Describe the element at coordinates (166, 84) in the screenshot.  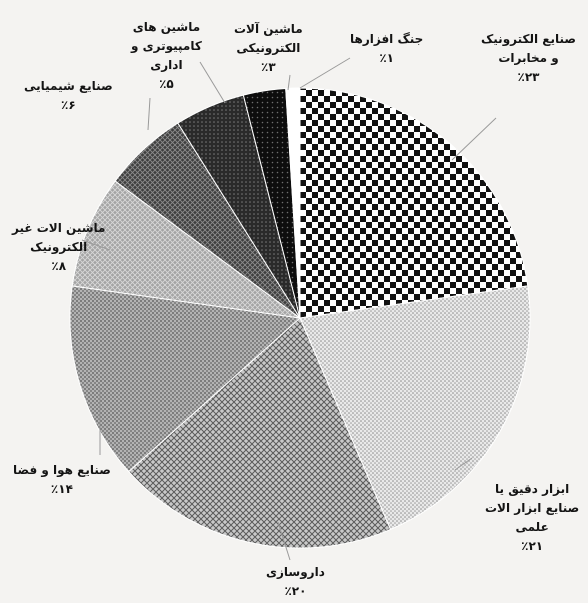
I see `slice-percent: ٪۵` at that location.